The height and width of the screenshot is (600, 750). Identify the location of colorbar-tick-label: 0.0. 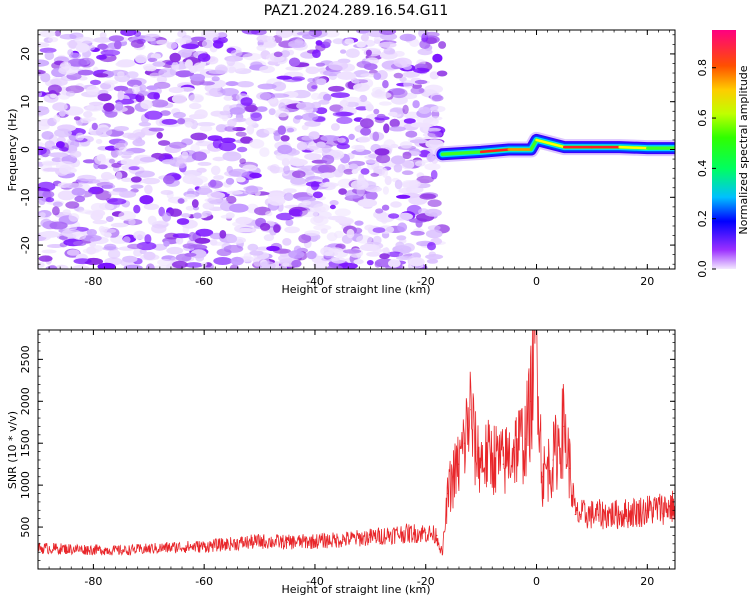
(702, 269).